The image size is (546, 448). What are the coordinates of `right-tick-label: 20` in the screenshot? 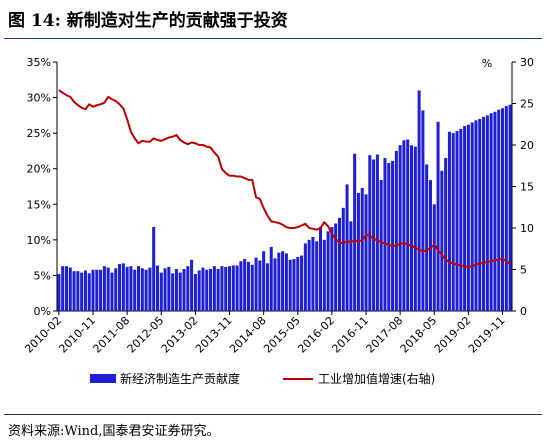 It's located at (527, 145).